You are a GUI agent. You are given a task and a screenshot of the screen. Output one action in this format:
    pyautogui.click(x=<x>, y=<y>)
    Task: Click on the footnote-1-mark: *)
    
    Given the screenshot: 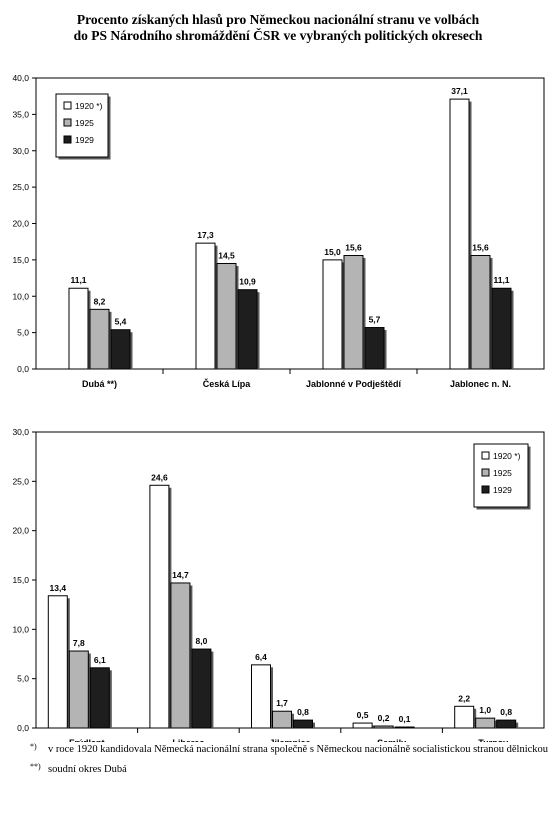 What is the action you would take?
    pyautogui.click(x=33, y=746)
    